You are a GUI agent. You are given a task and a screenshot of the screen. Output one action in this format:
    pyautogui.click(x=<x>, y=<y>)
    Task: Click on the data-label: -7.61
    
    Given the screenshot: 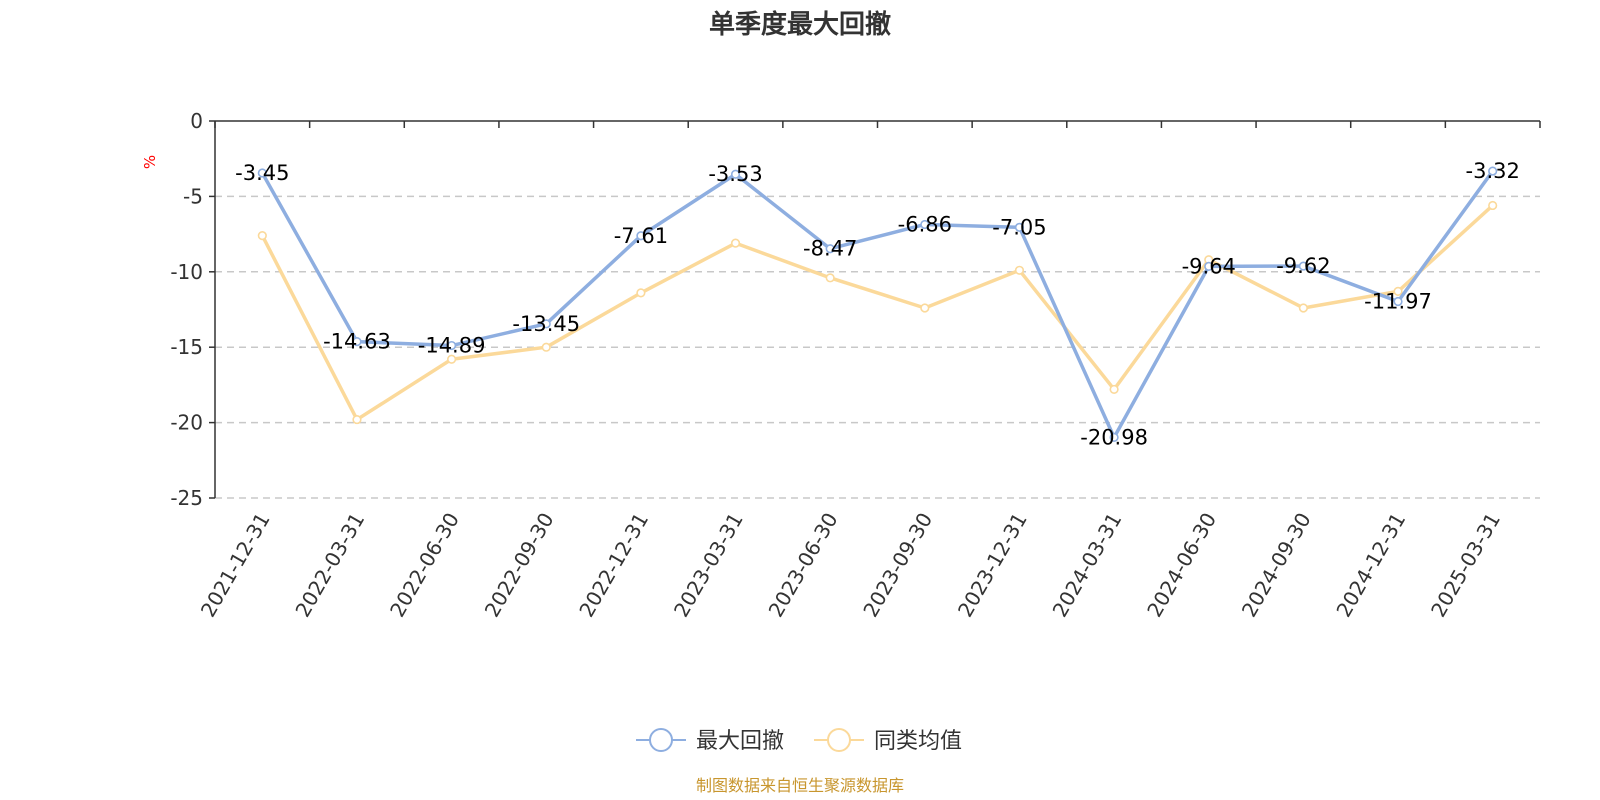 What is the action you would take?
    pyautogui.click(x=641, y=236)
    